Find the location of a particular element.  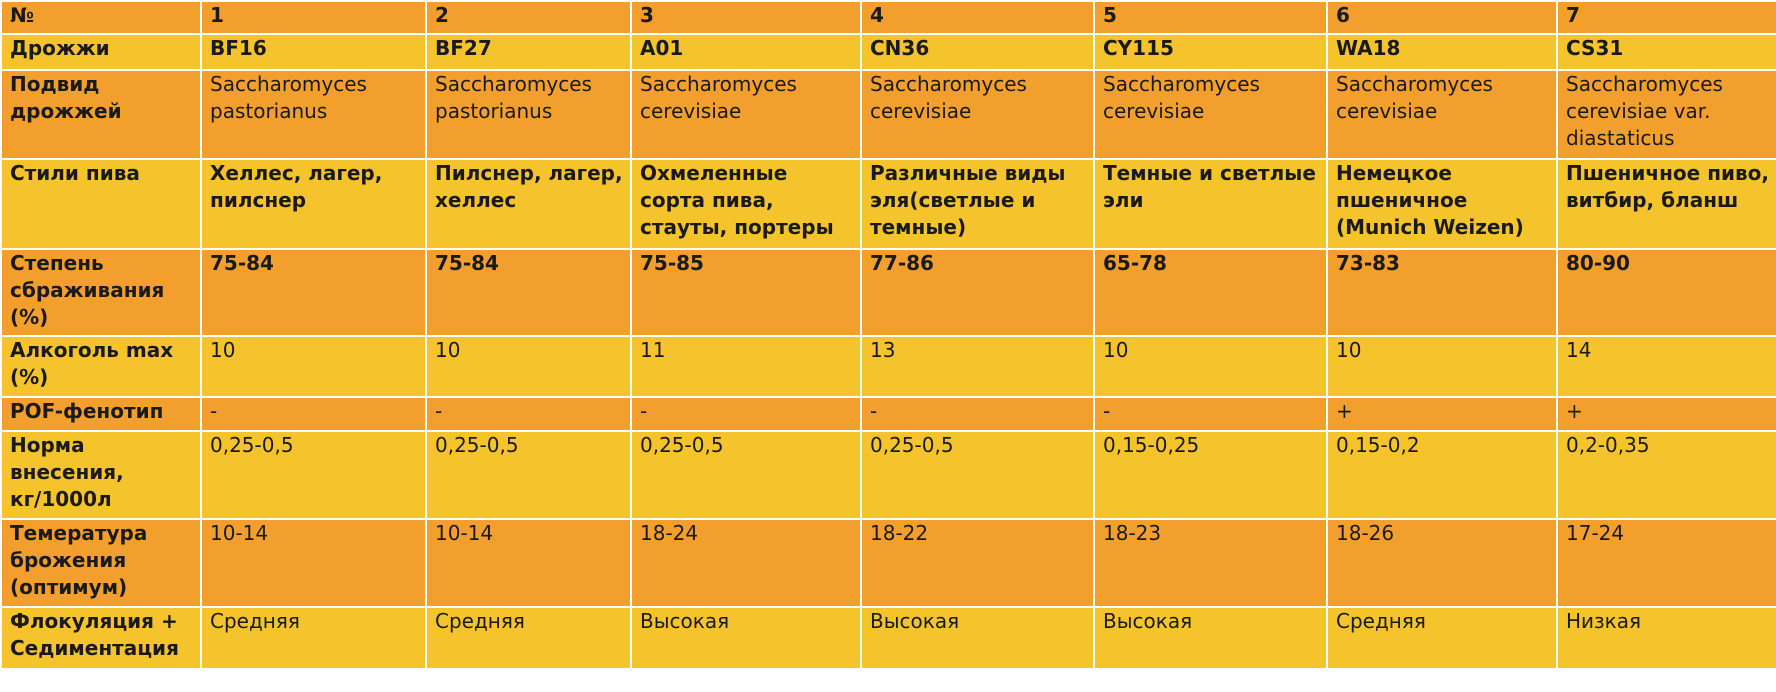

table-cell: 0,2-0,35 is located at coordinates (1666, 475).